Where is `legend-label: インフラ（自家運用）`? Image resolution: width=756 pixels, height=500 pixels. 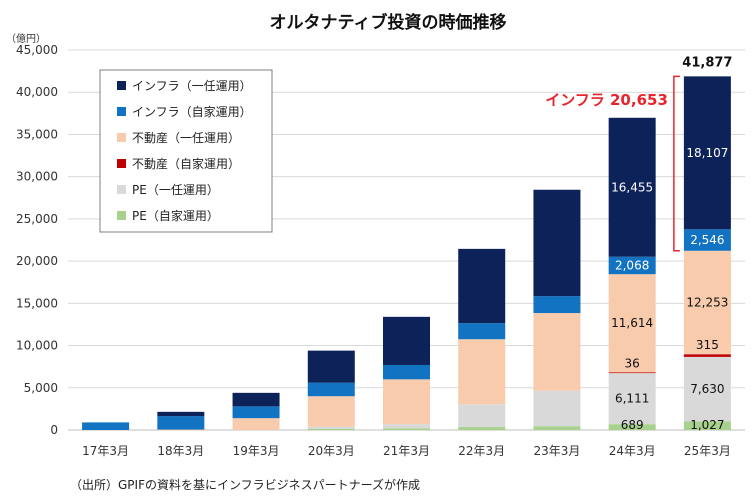
legend-label: インフラ（自家運用） is located at coordinates (192, 111).